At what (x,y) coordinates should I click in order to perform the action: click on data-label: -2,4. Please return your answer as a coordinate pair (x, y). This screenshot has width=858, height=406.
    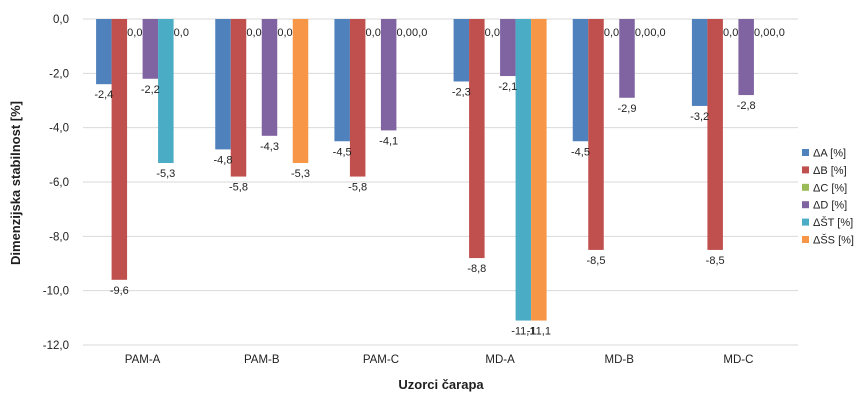
    Looking at the image, I should click on (103, 95).